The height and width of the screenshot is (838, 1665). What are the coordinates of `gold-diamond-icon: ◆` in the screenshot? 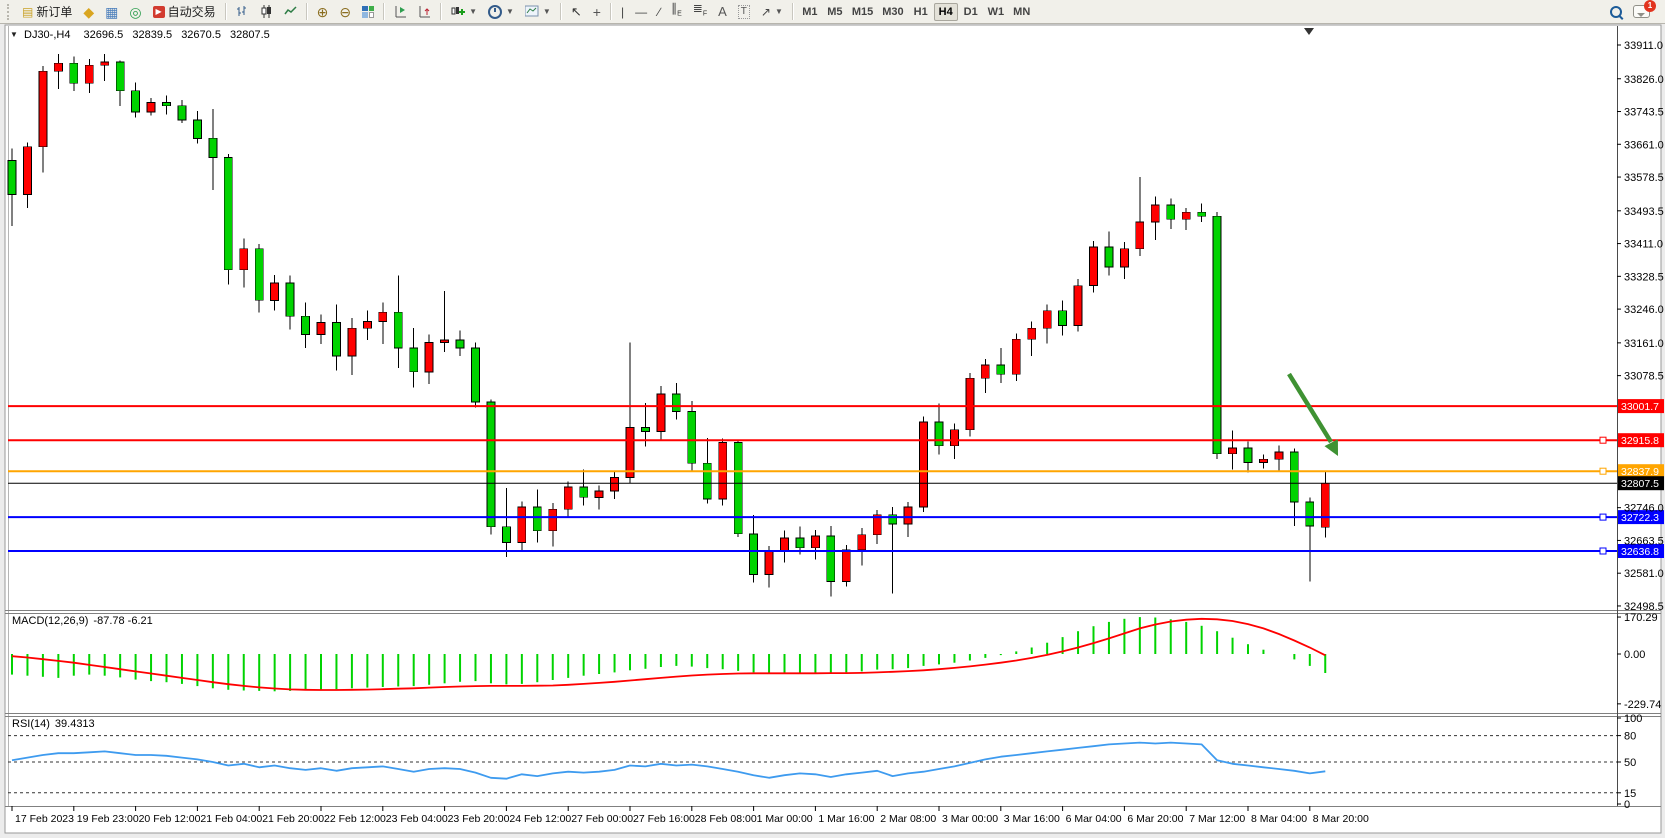 It's located at (89, 11).